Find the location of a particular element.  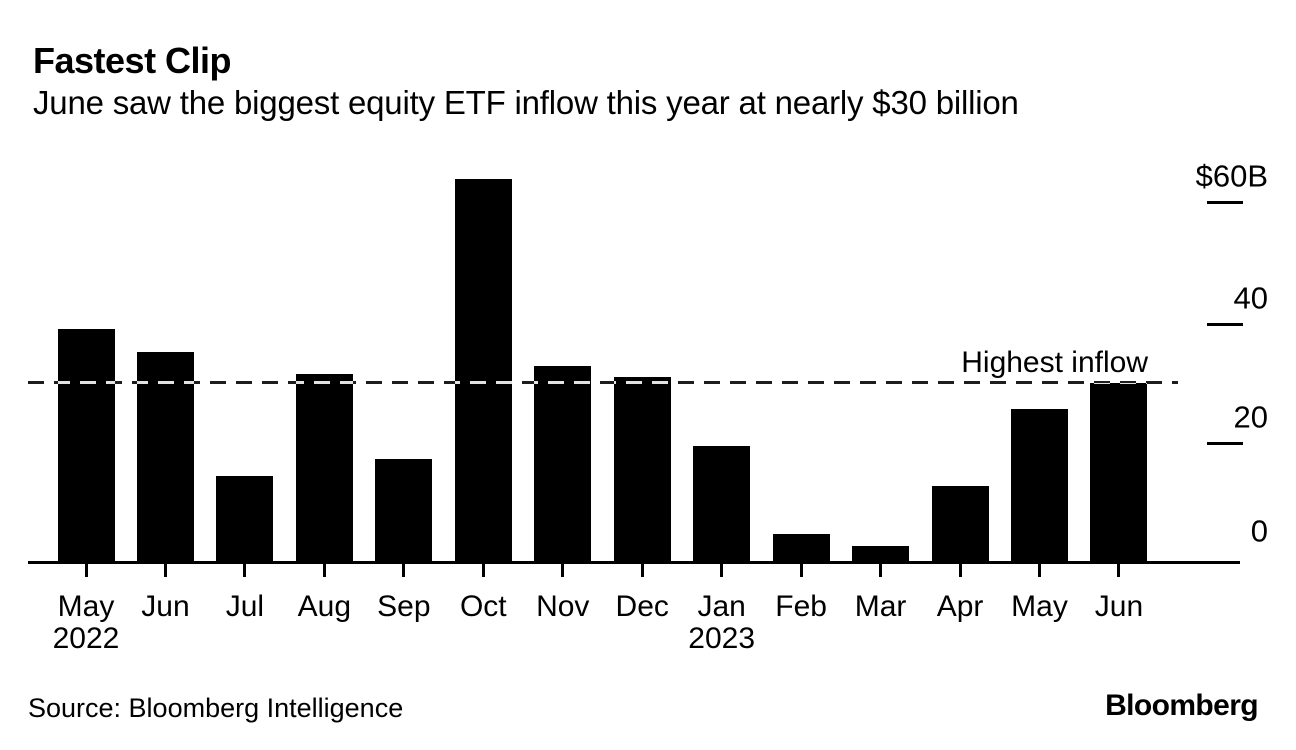

x-axis-line is located at coordinates (634, 562).